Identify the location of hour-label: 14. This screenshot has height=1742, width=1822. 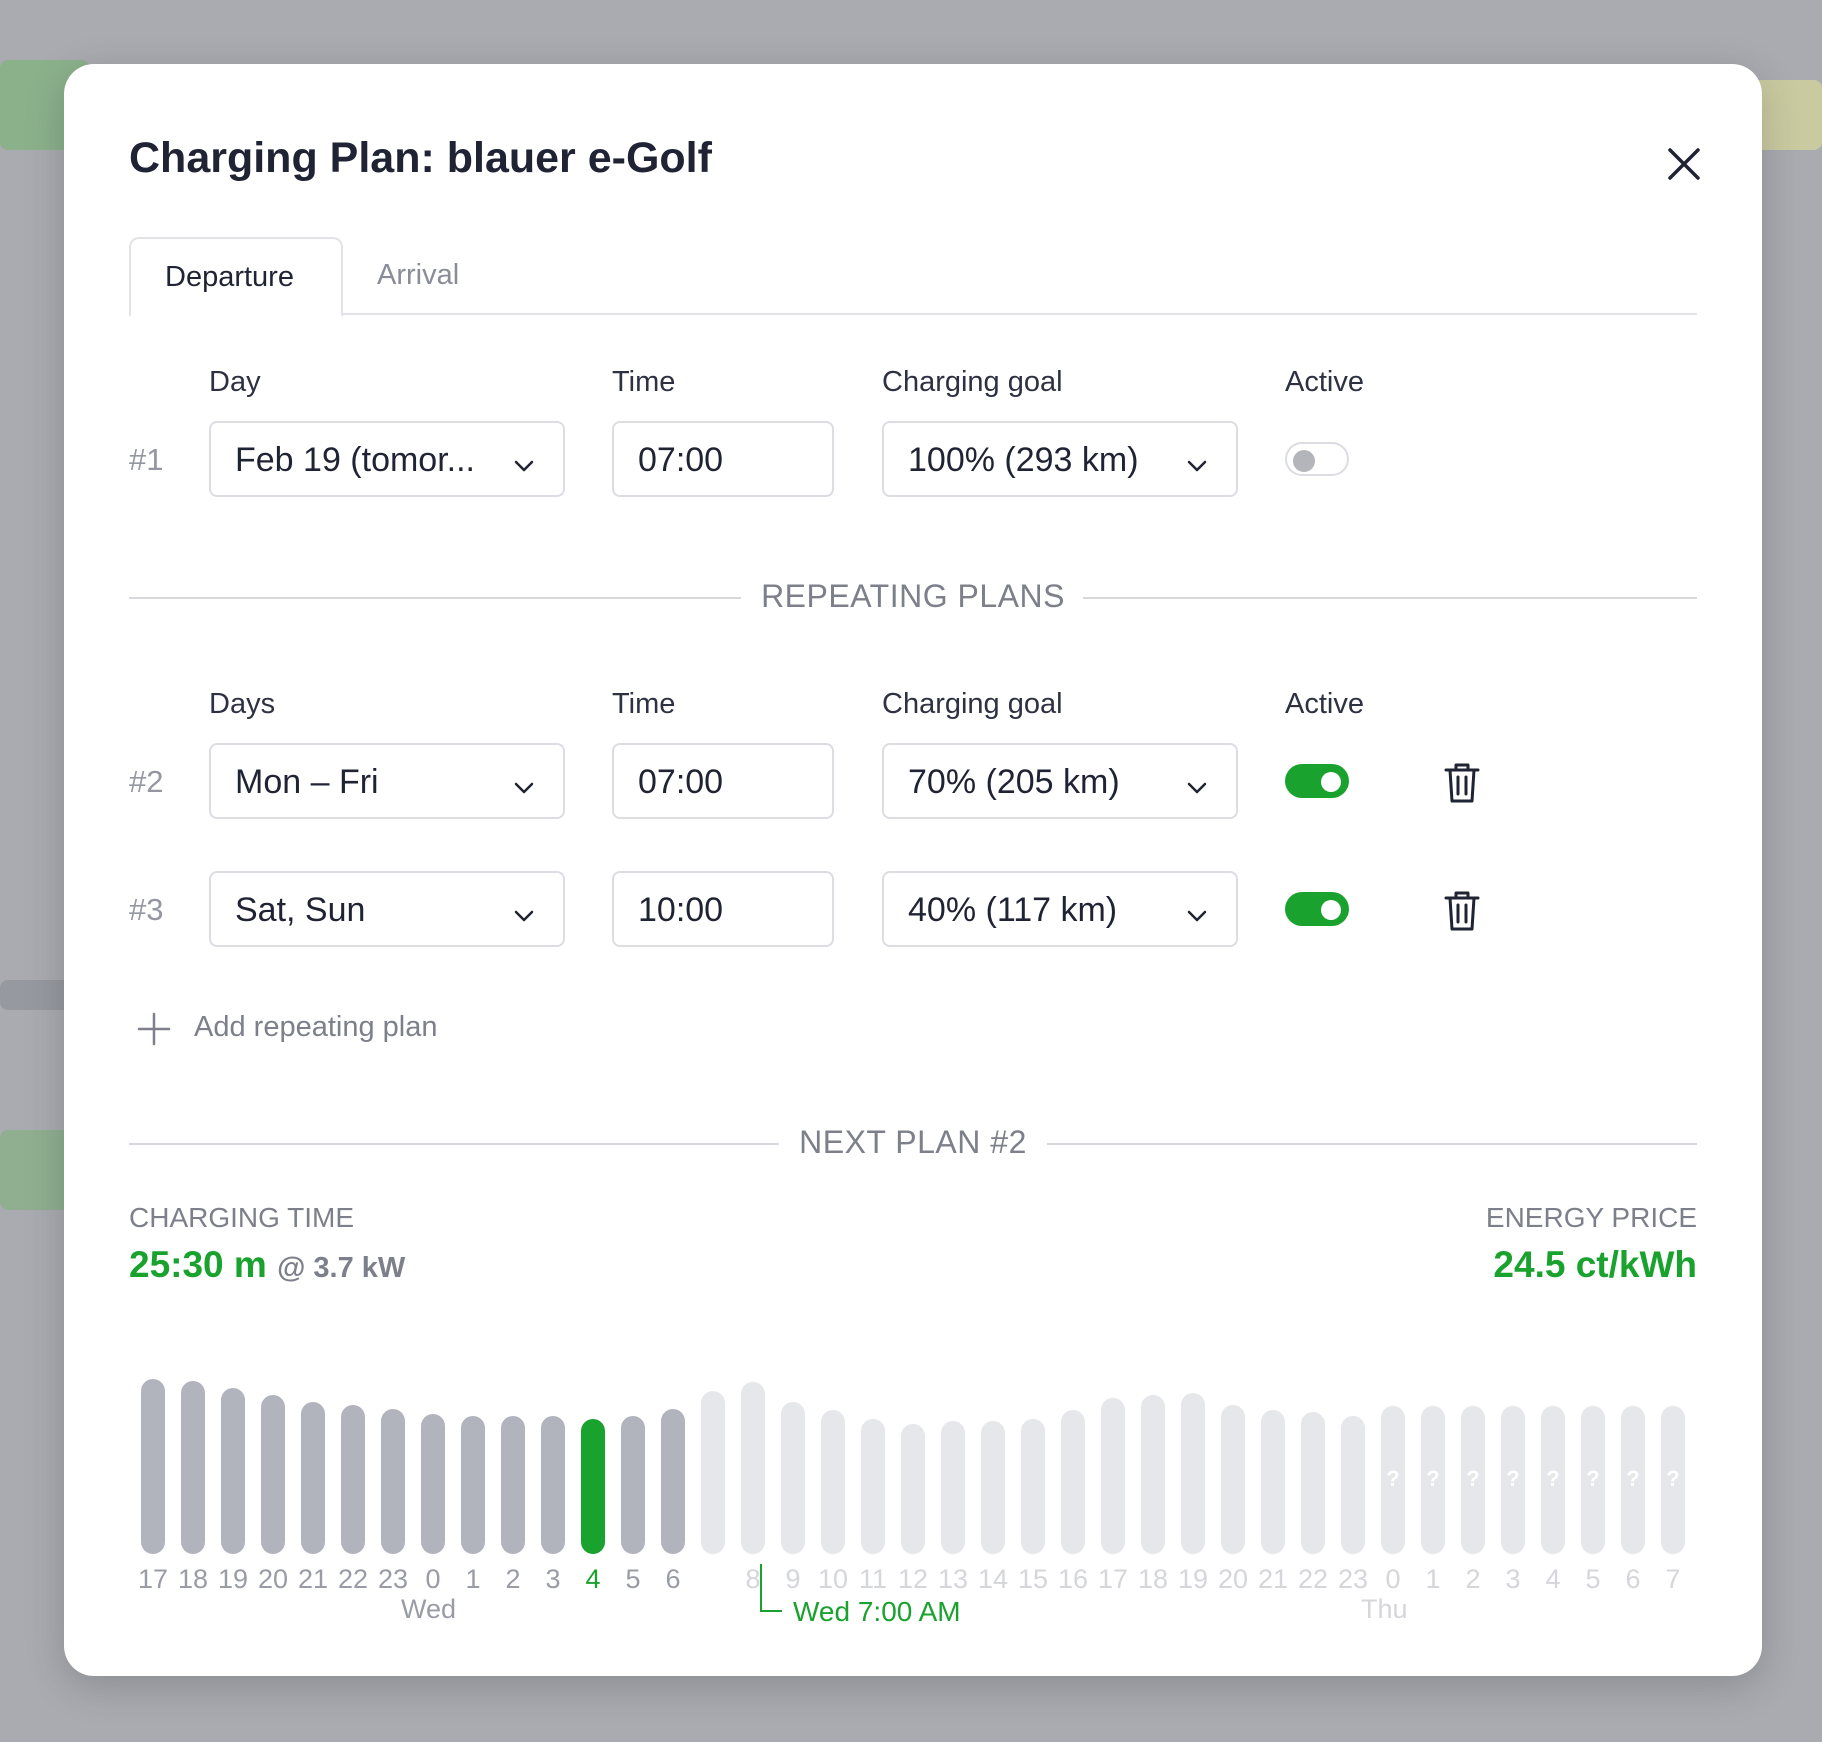
(993, 1579).